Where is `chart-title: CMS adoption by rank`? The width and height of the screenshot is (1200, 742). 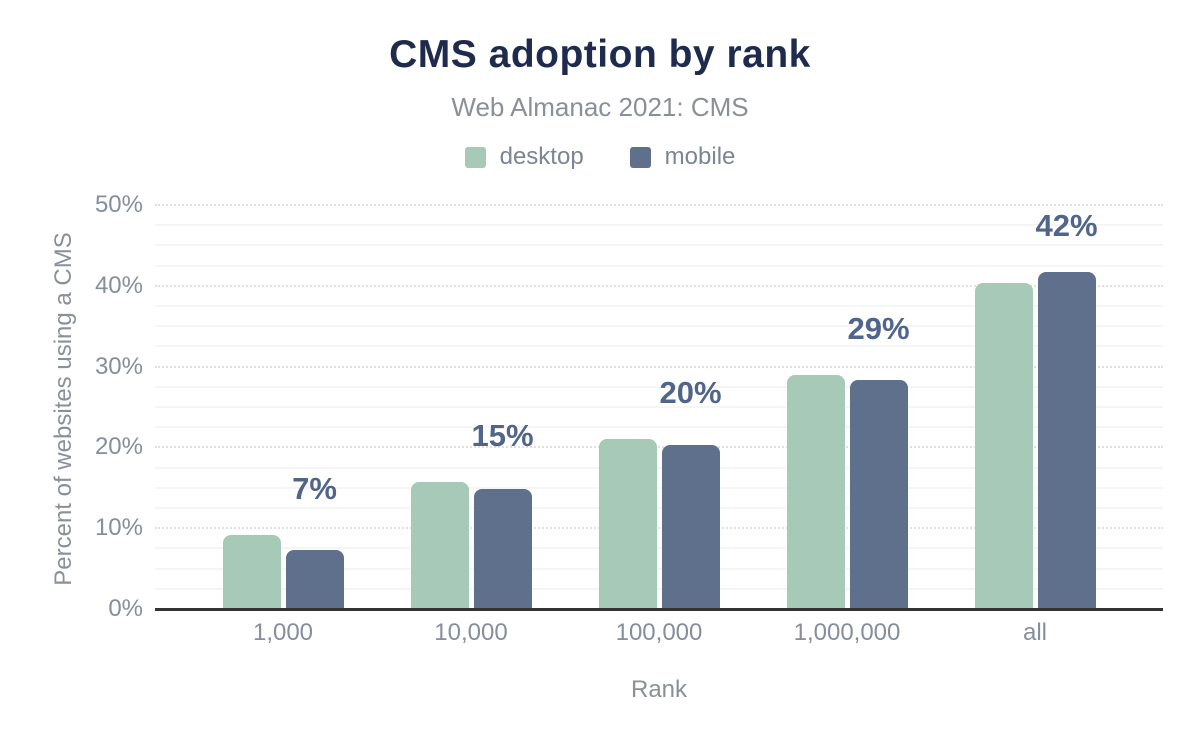 chart-title: CMS adoption by rank is located at coordinates (600, 54).